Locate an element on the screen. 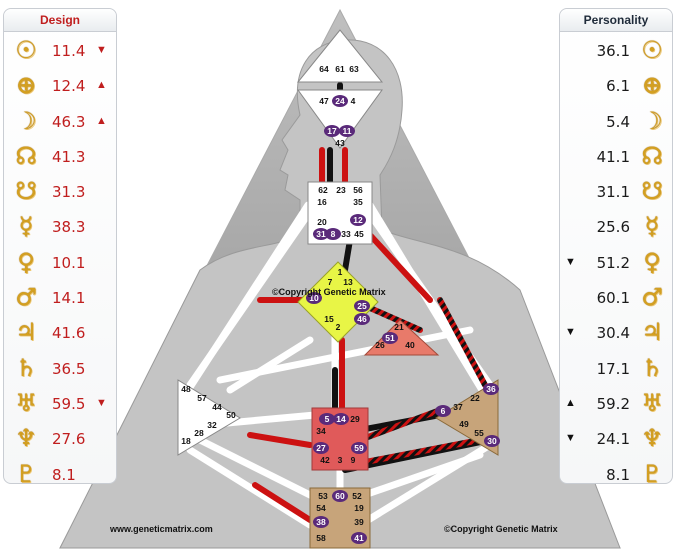 This screenshot has height=556, width=679. design-row-mars: ♂ 14.1 is located at coordinates (60, 297).